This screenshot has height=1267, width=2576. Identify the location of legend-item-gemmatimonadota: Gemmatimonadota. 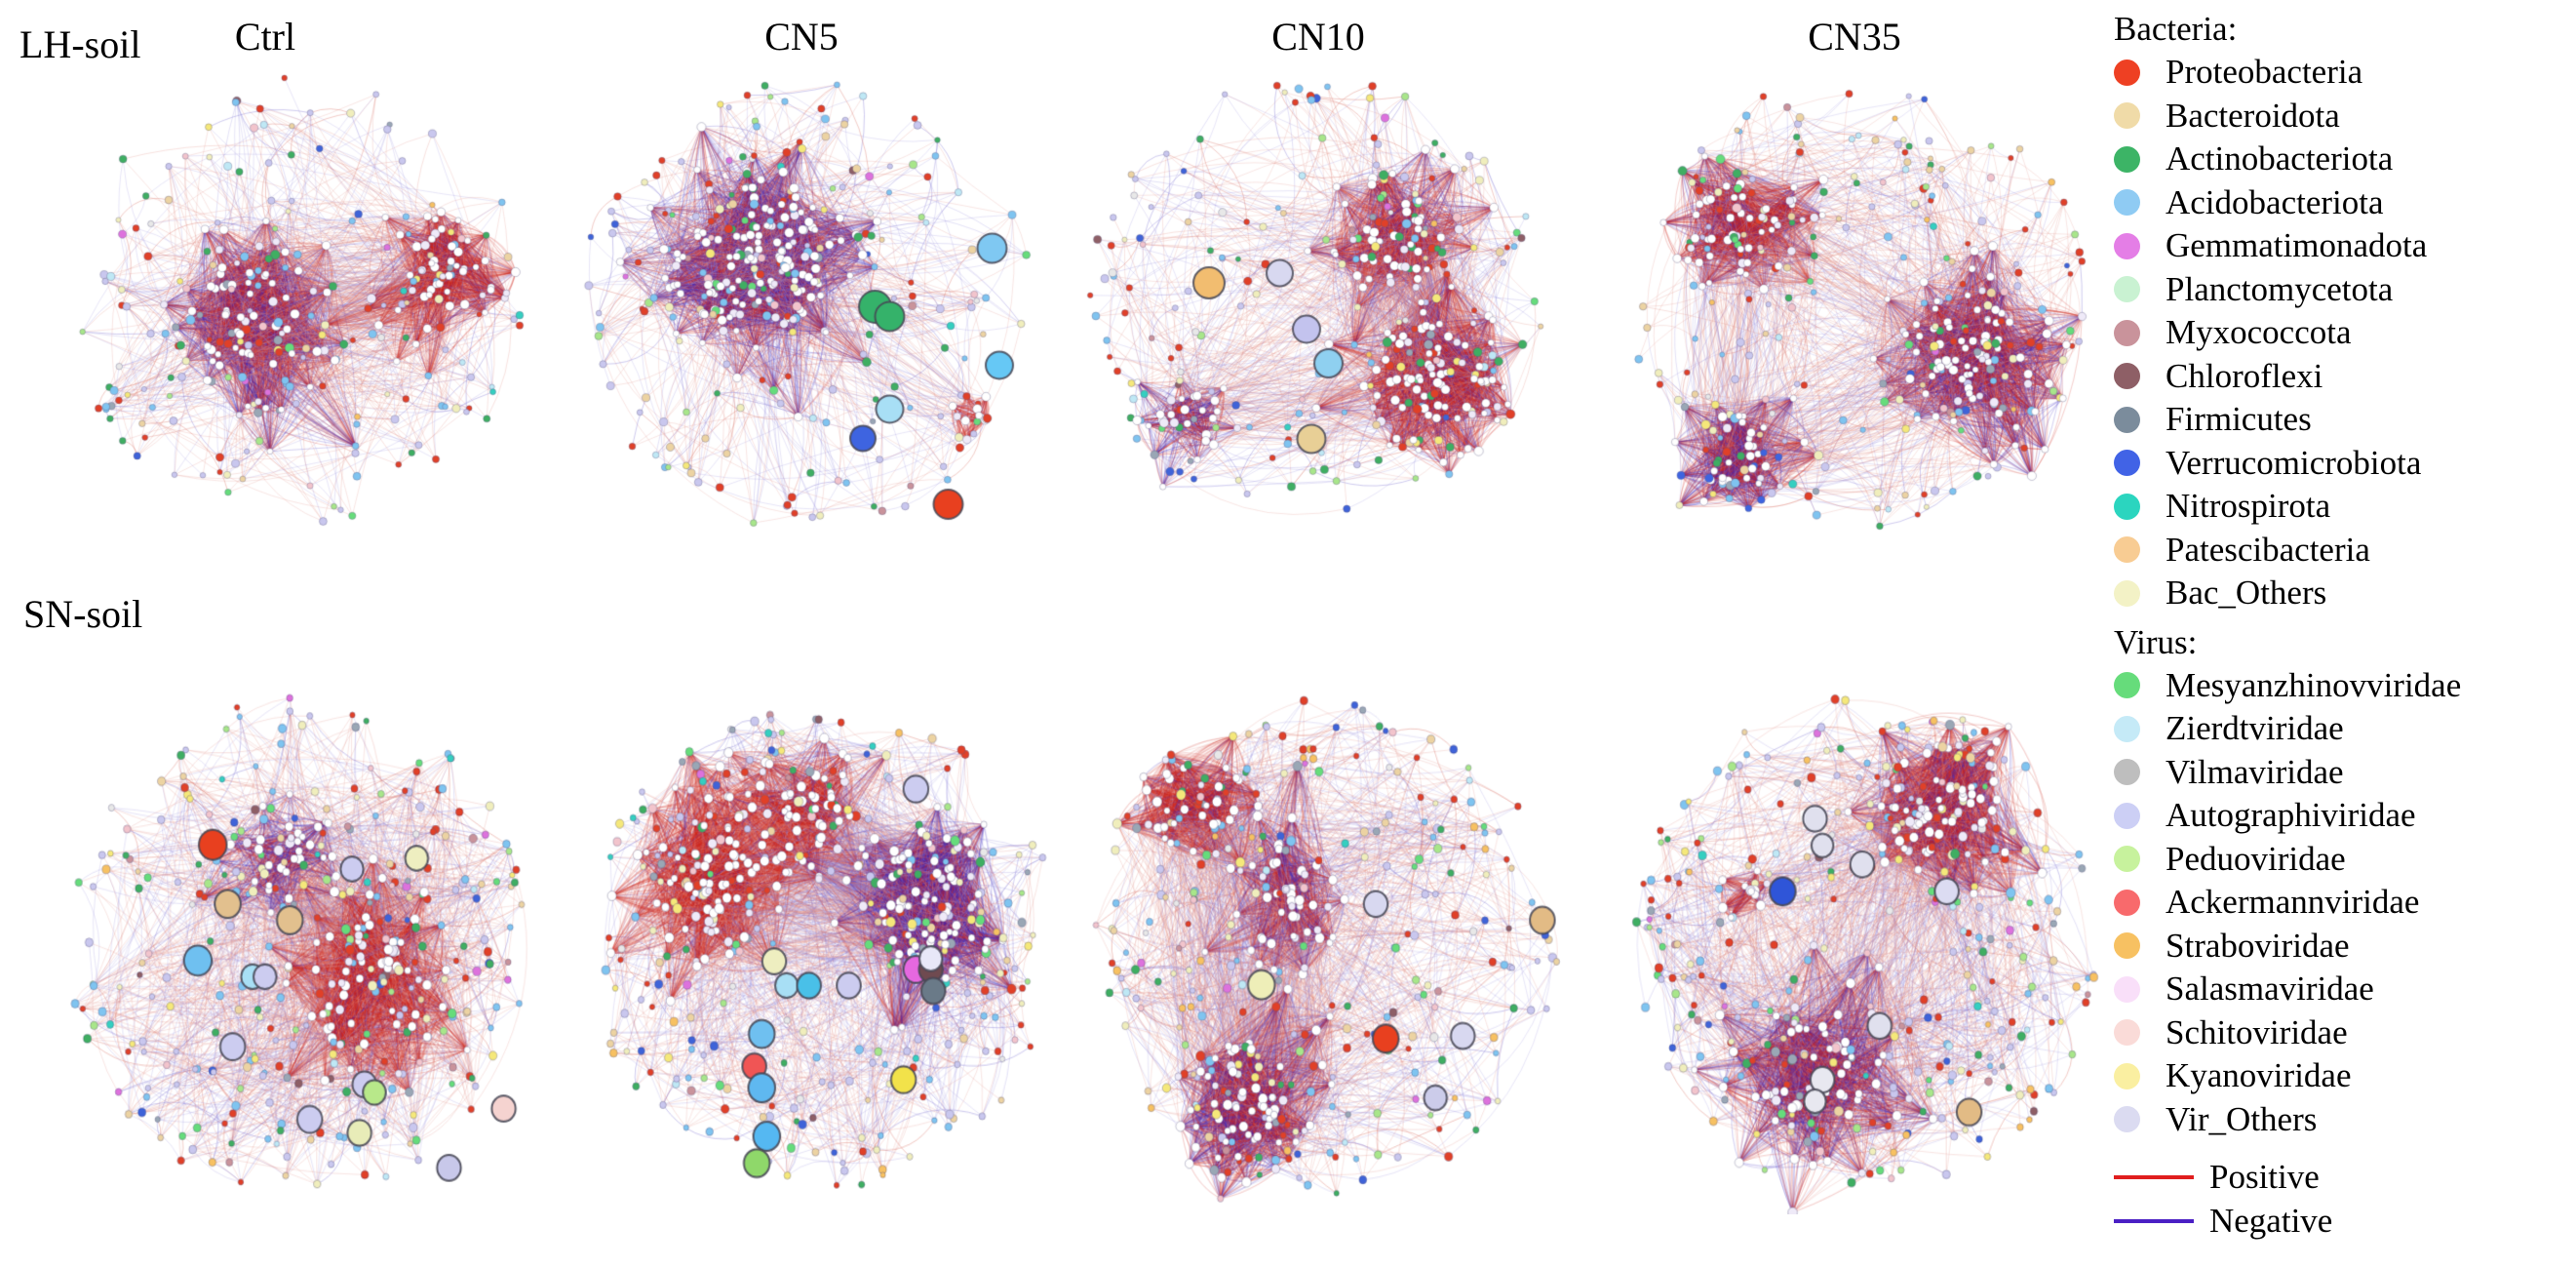
(2343, 246).